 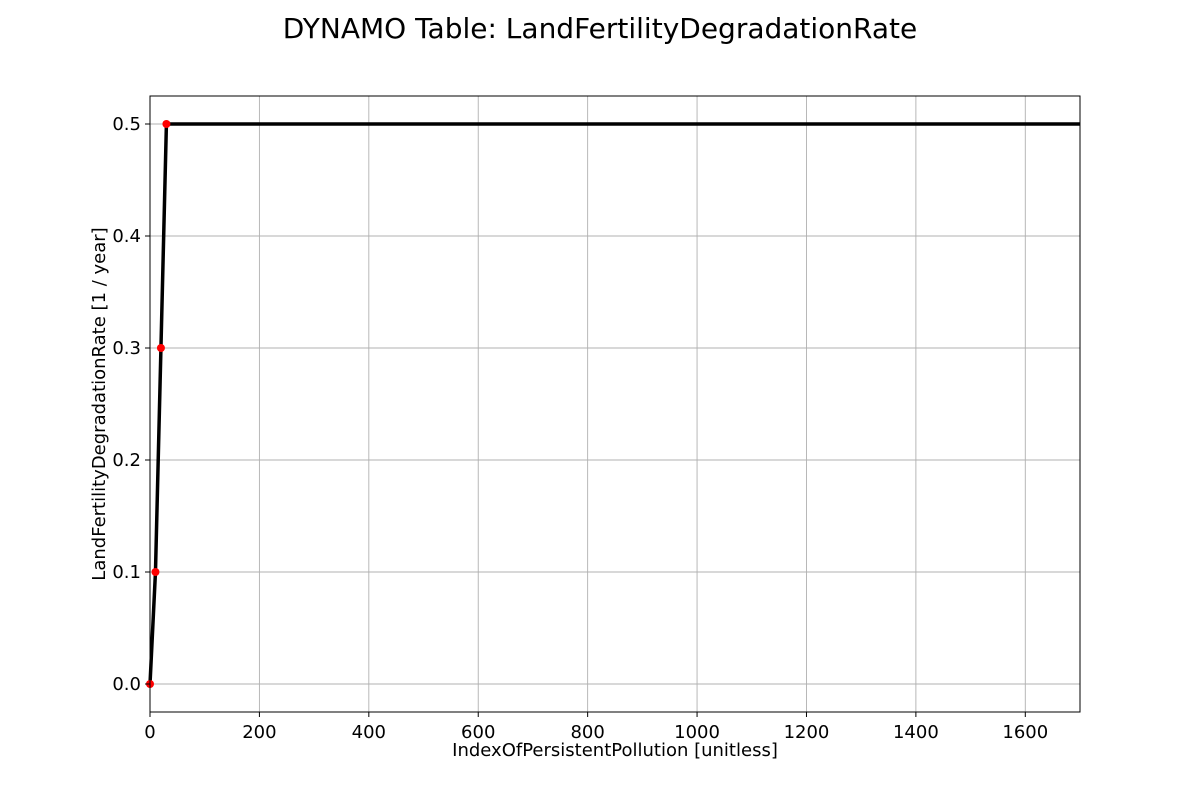 What do you see at coordinates (126, 684) in the screenshot?
I see `y-tick-label: 0.0` at bounding box center [126, 684].